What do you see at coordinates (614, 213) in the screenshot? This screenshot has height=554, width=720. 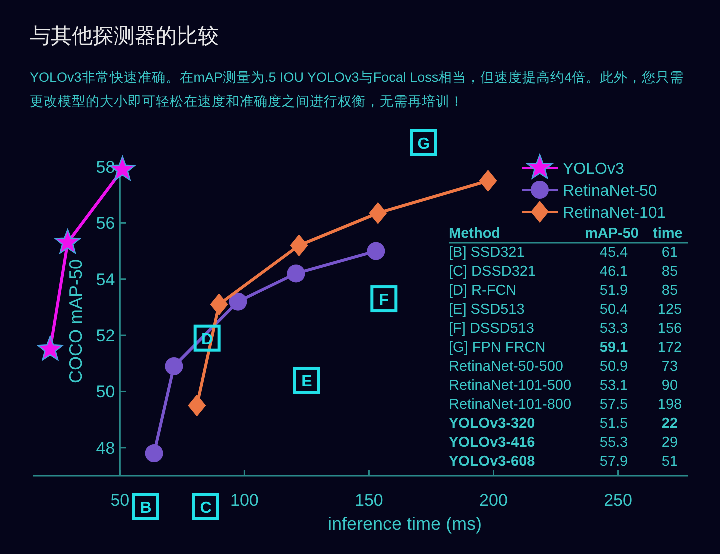 I see `legend-label: RetinaNet-101` at bounding box center [614, 213].